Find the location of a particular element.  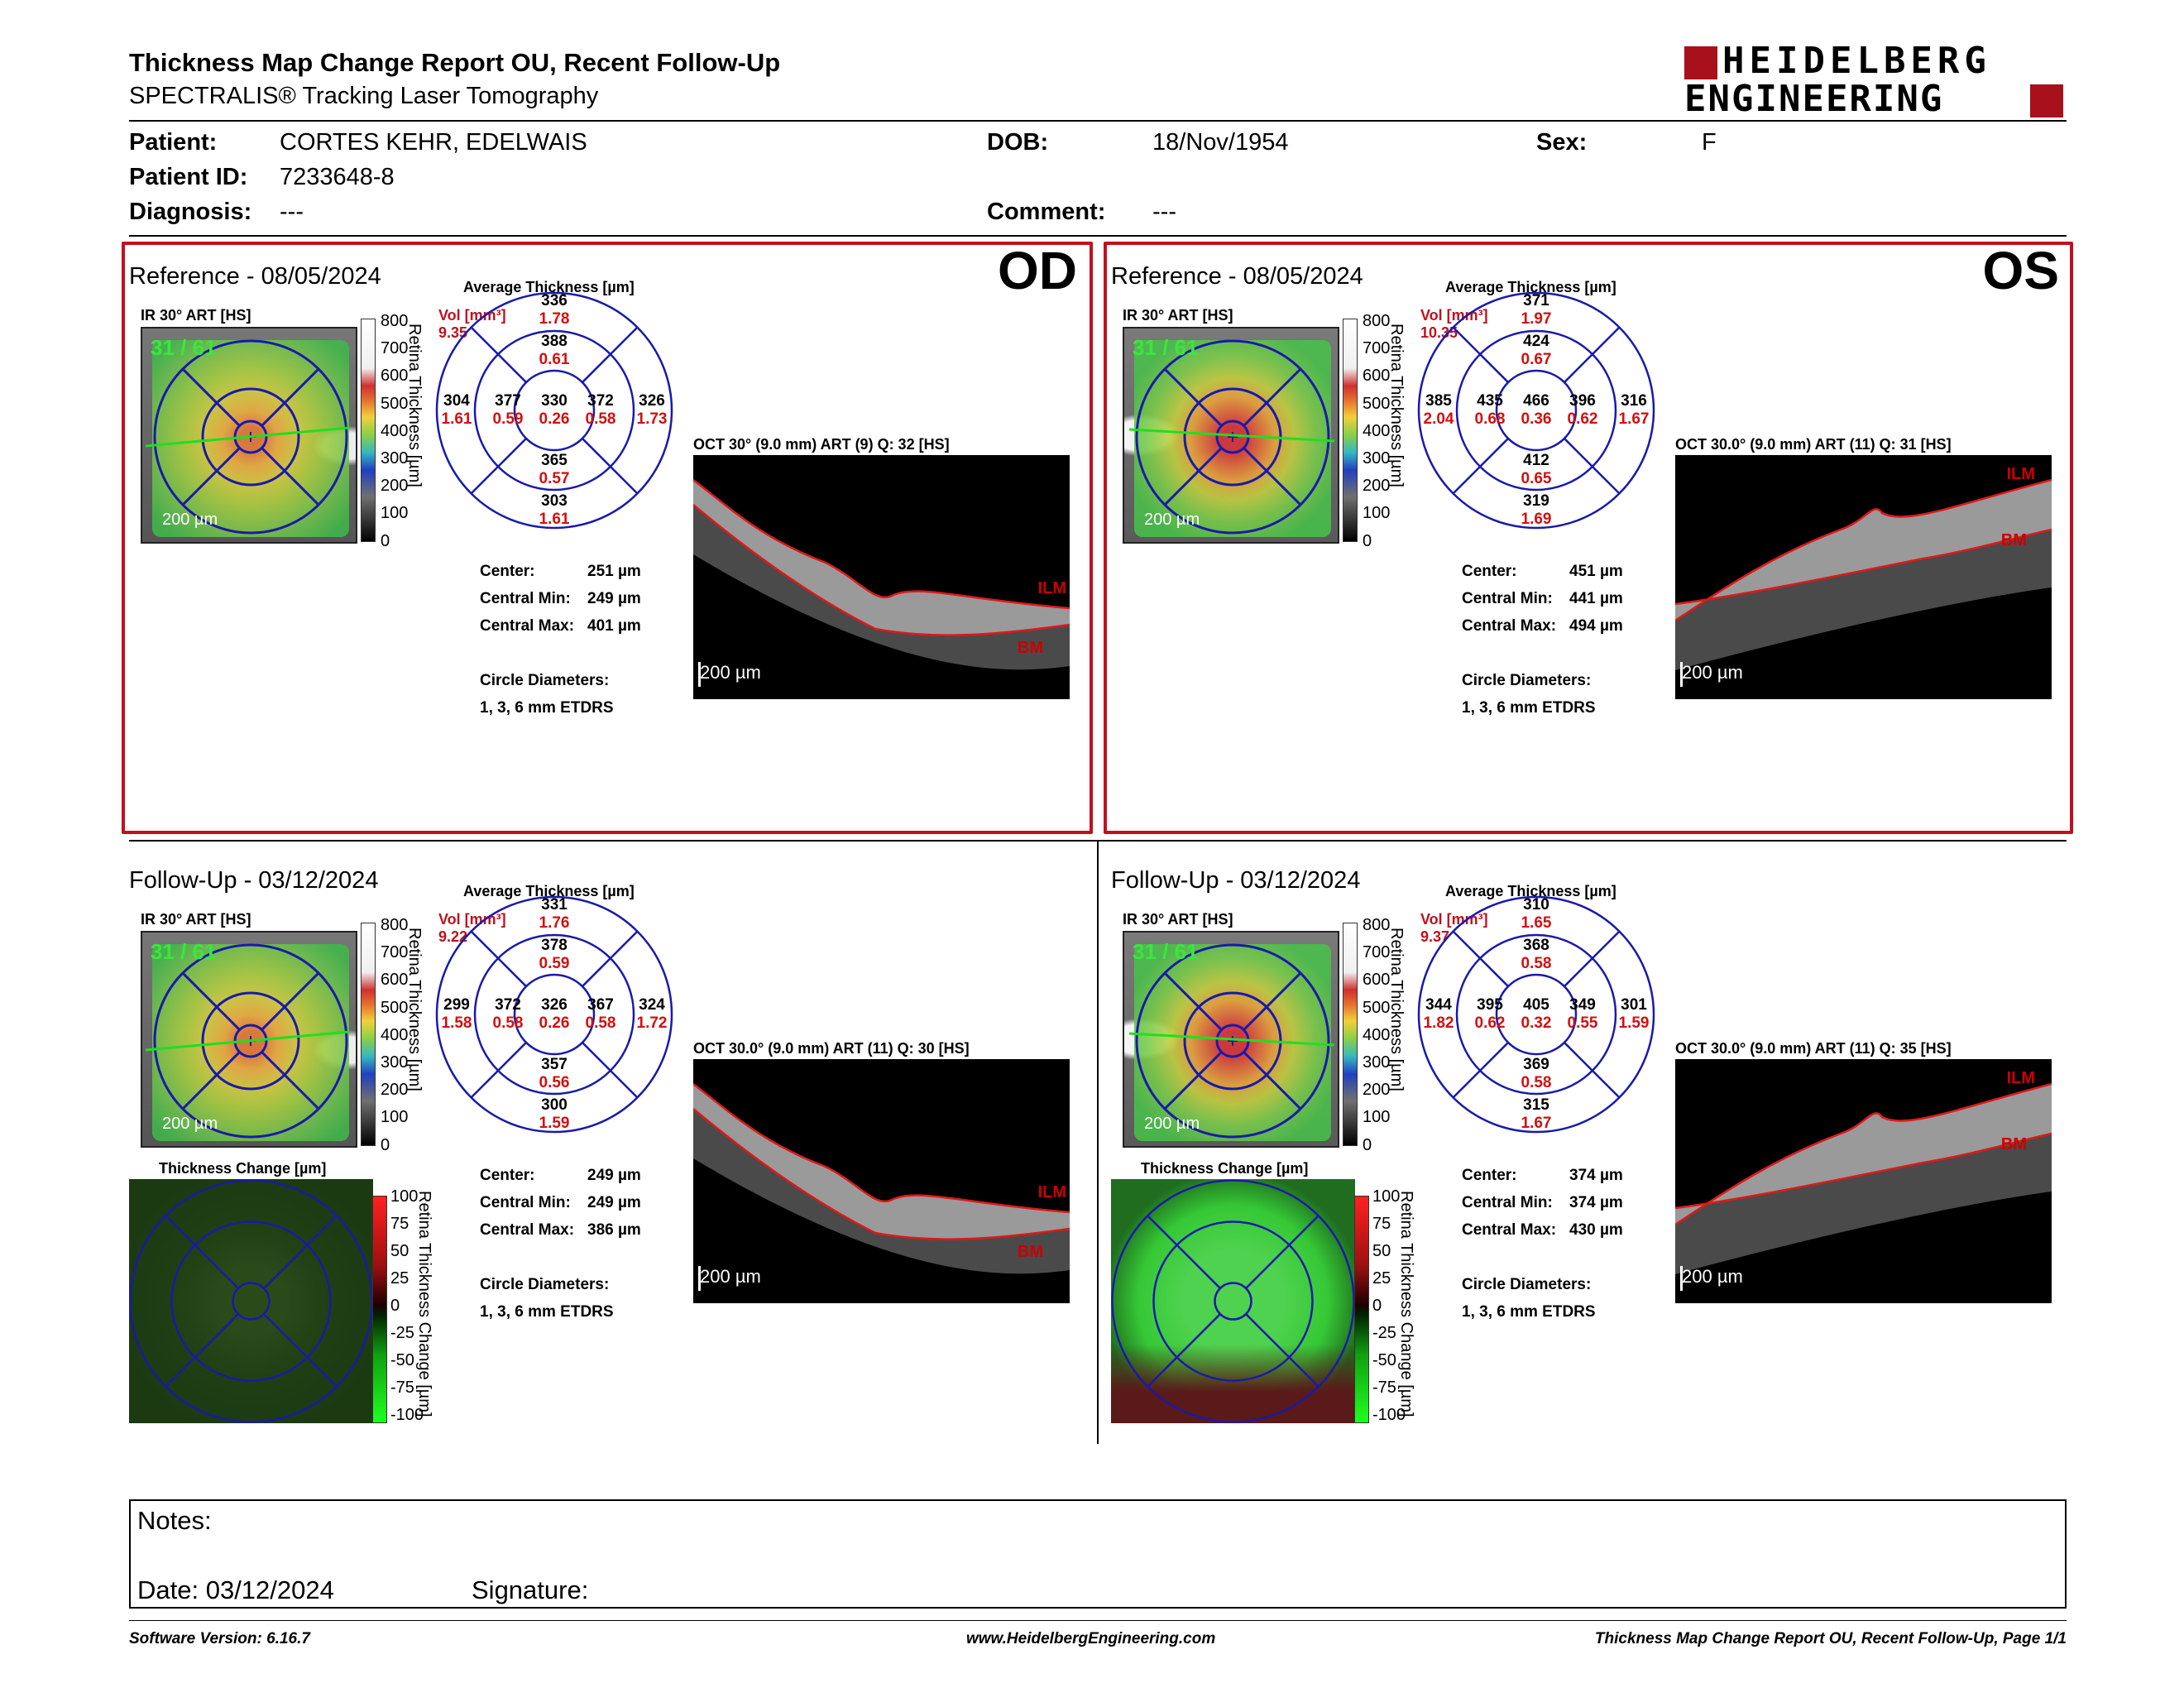

change-colorbar is located at coordinates (1361, 1309).